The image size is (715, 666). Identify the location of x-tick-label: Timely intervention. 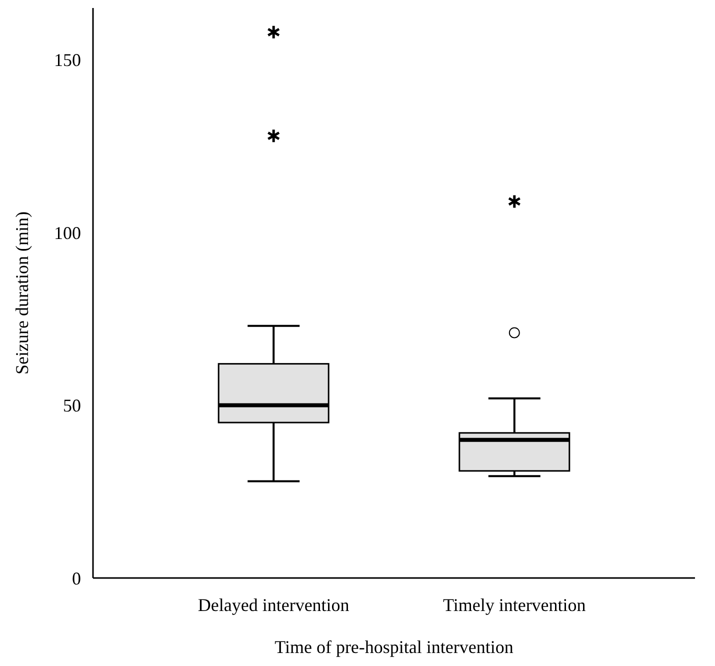
(514, 605).